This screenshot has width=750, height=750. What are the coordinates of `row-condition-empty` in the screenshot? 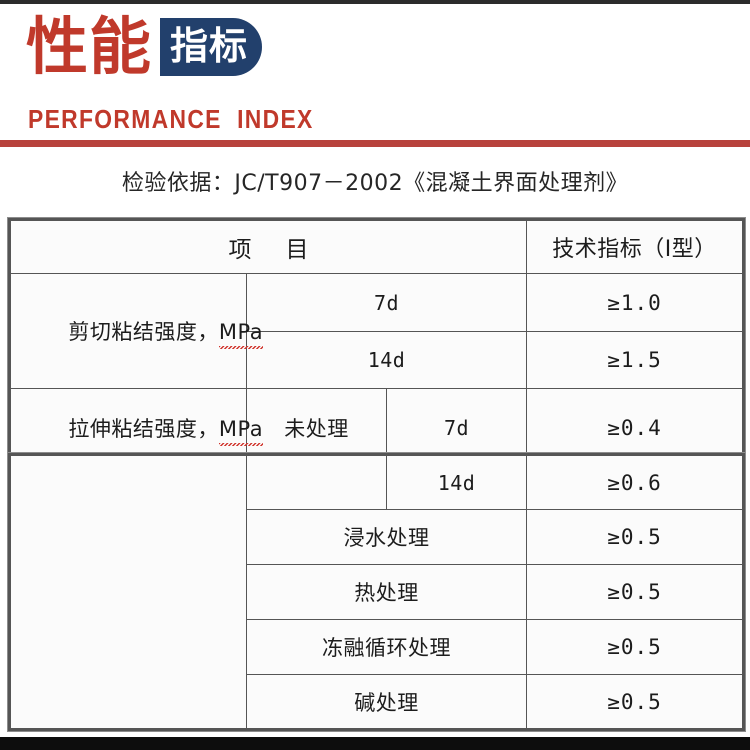 It's located at (316, 481).